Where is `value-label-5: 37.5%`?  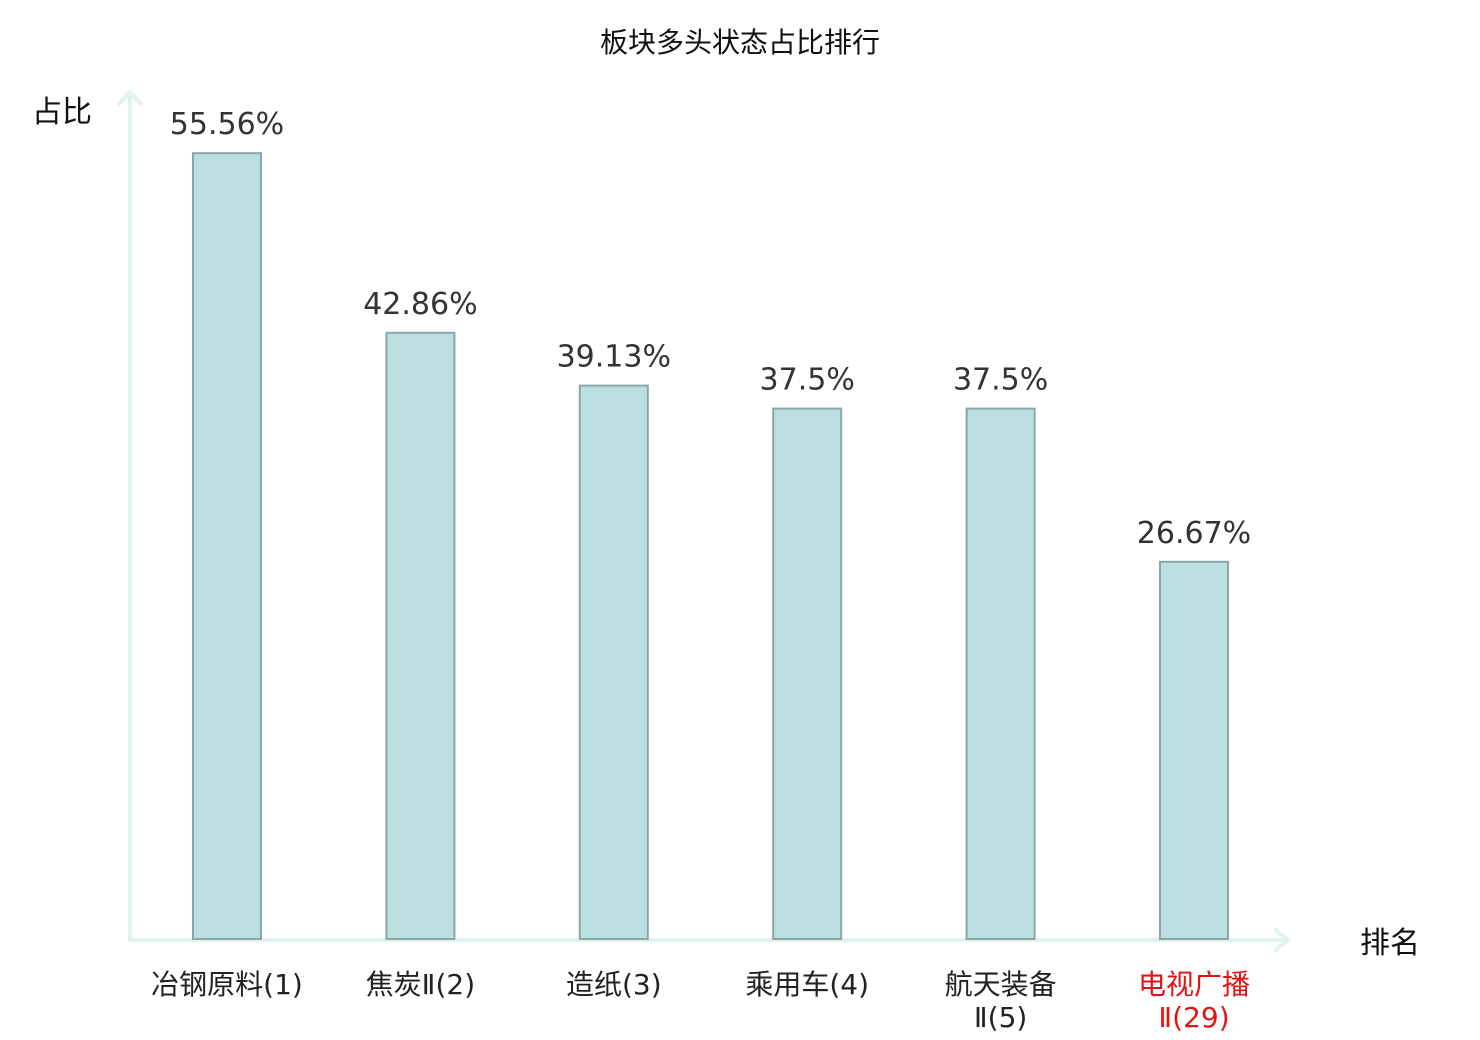
value-label-5: 37.5% is located at coordinates (1000, 380).